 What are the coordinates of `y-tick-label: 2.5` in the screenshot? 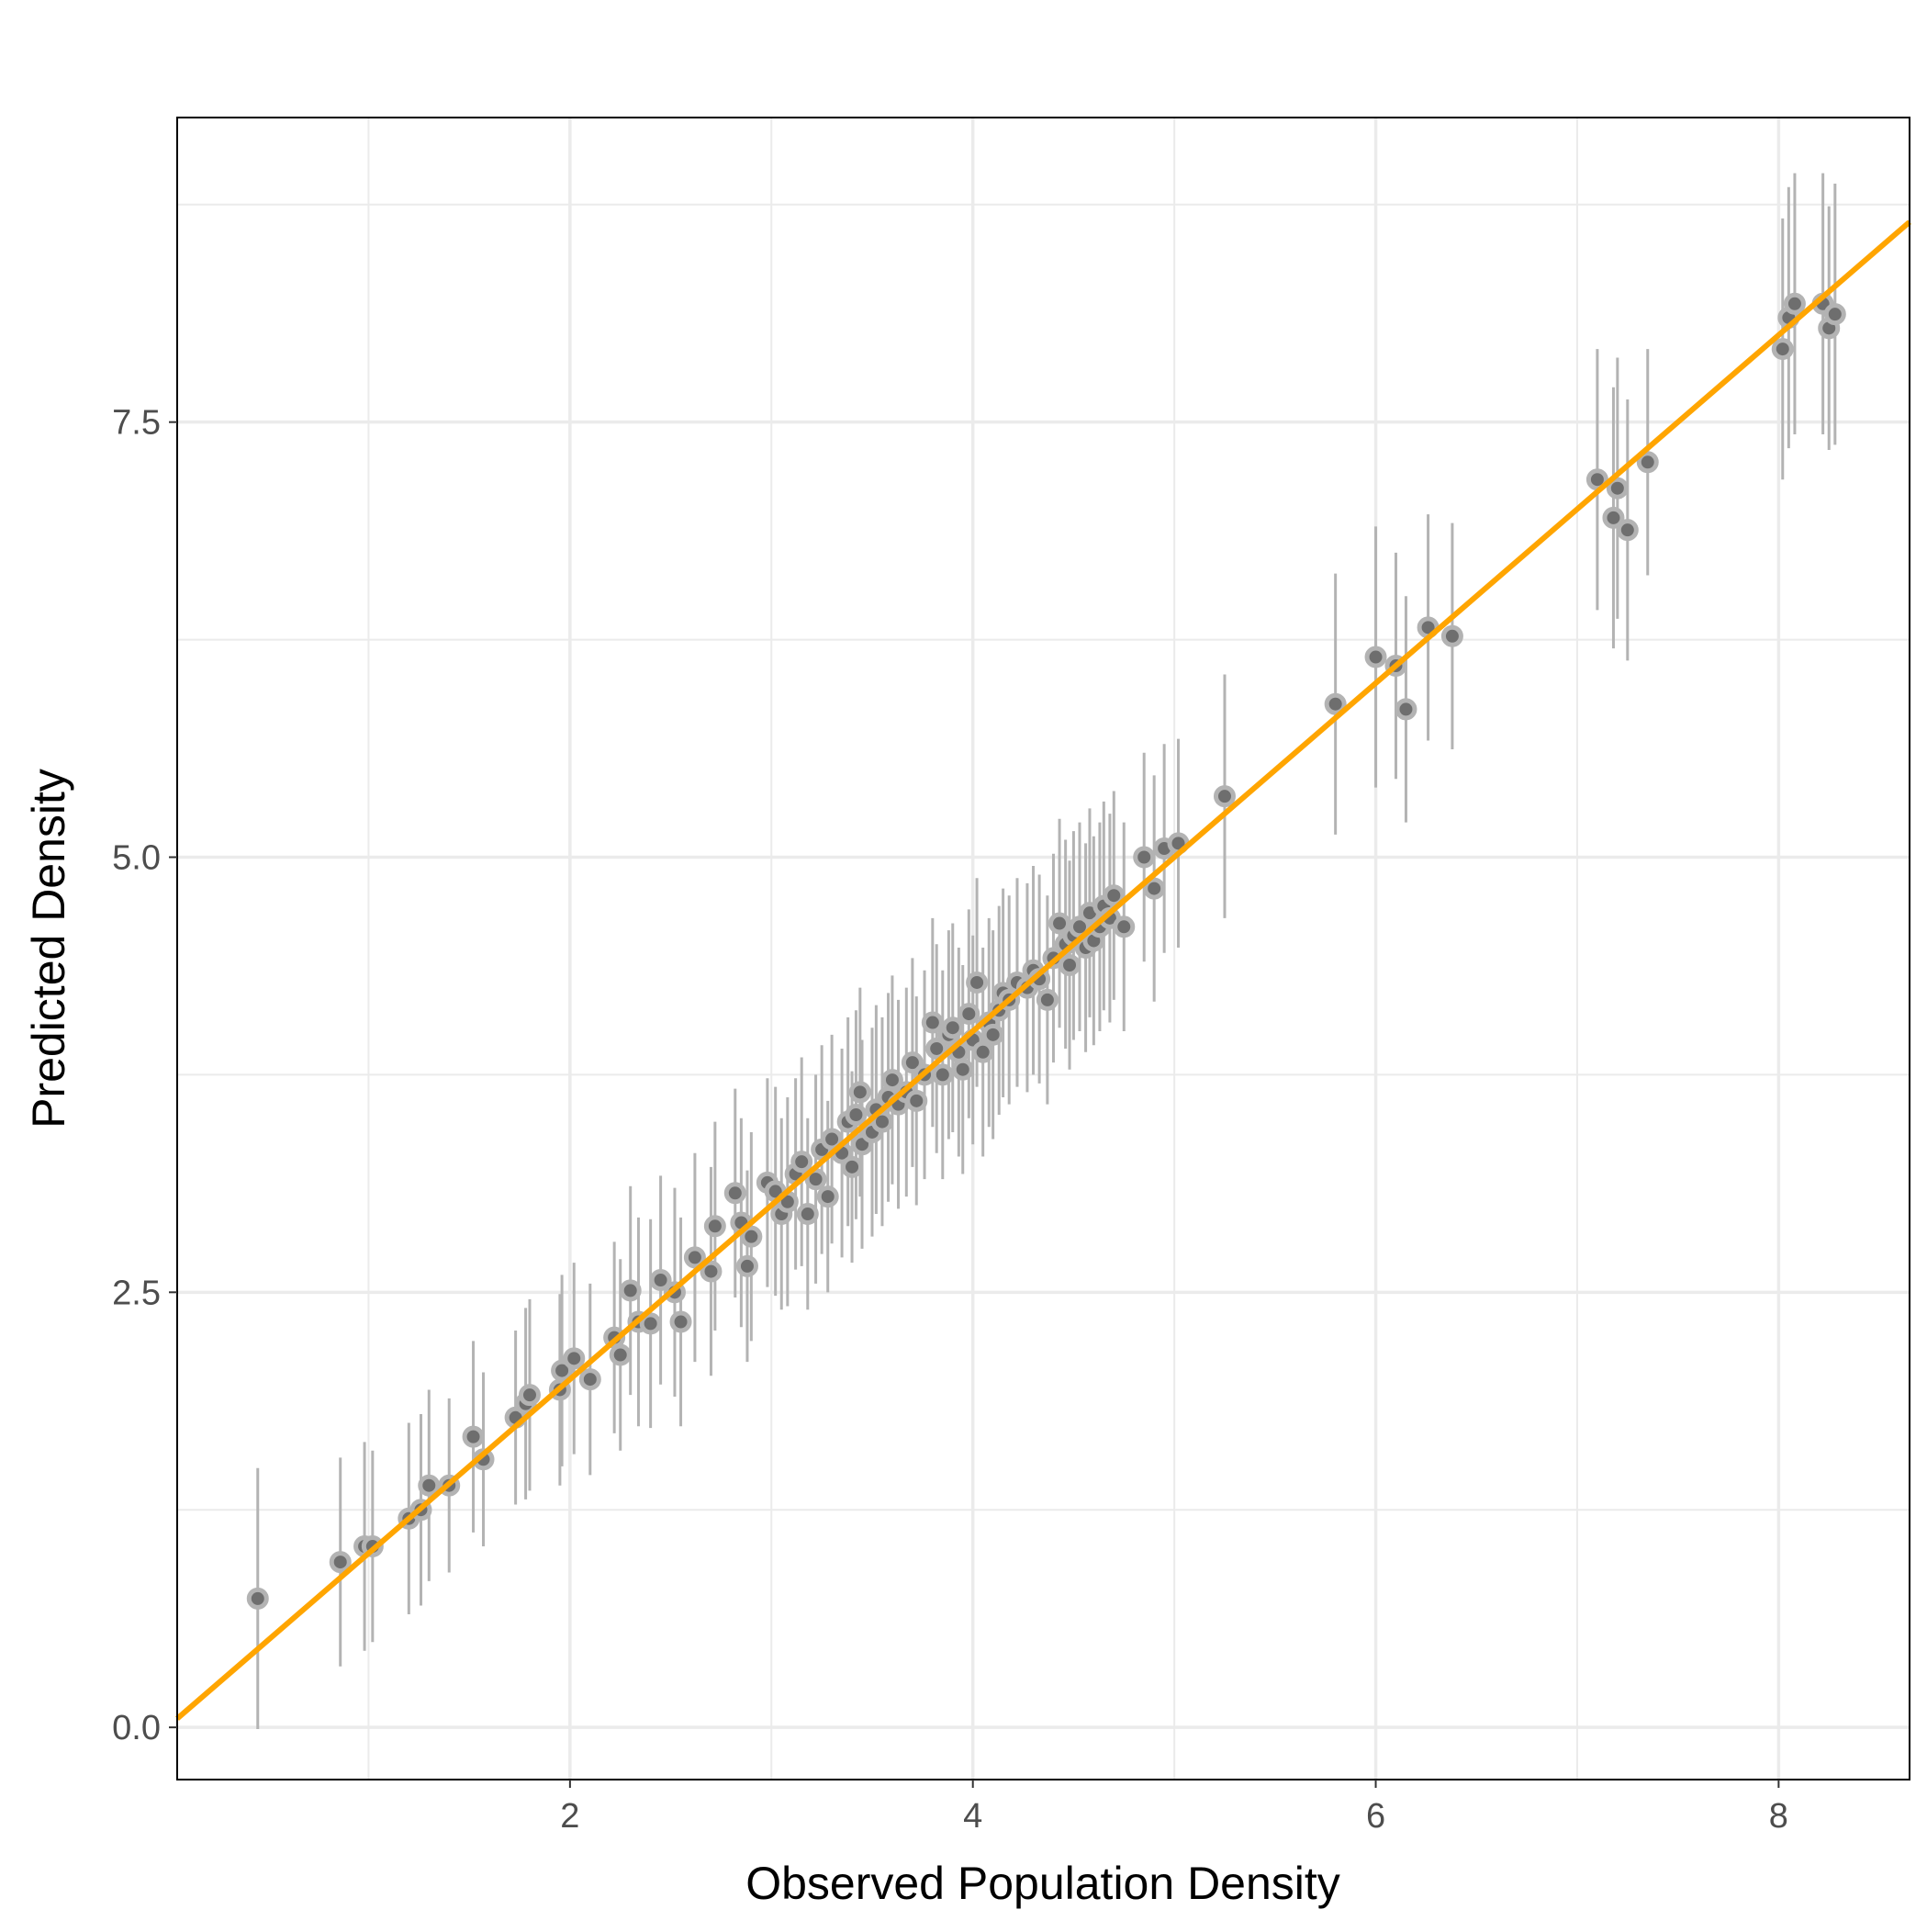 It's located at (136, 1293).